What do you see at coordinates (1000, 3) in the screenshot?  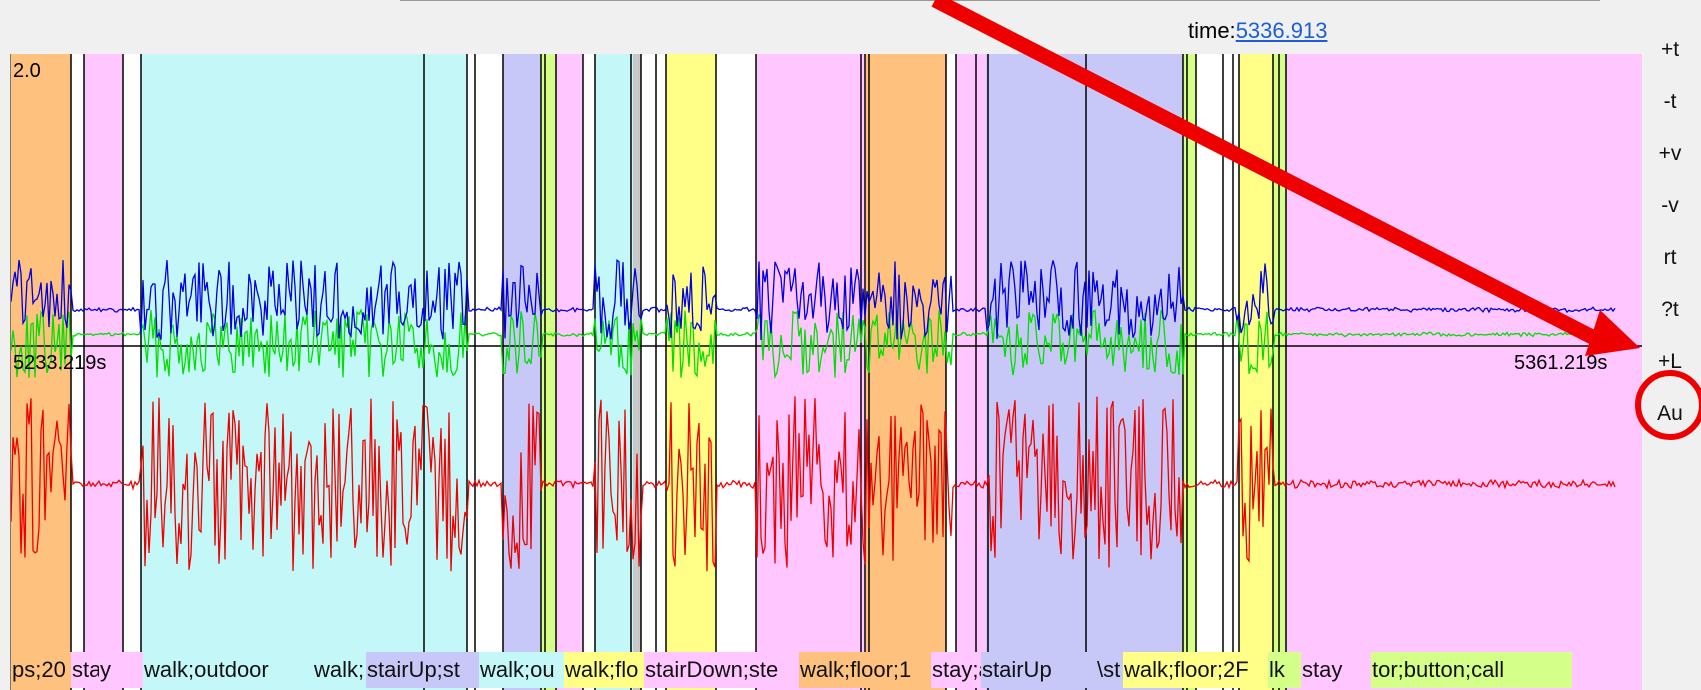 I see `top-panel-edge` at bounding box center [1000, 3].